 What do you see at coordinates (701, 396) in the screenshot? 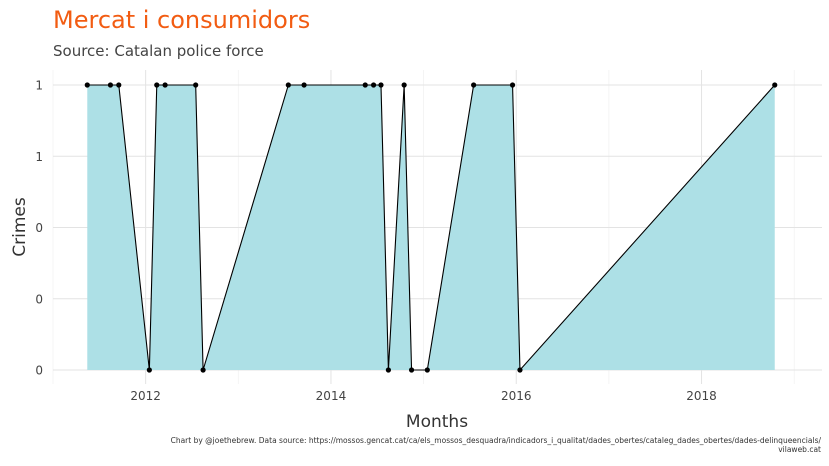
I see `x-tick-label: 2018` at bounding box center [701, 396].